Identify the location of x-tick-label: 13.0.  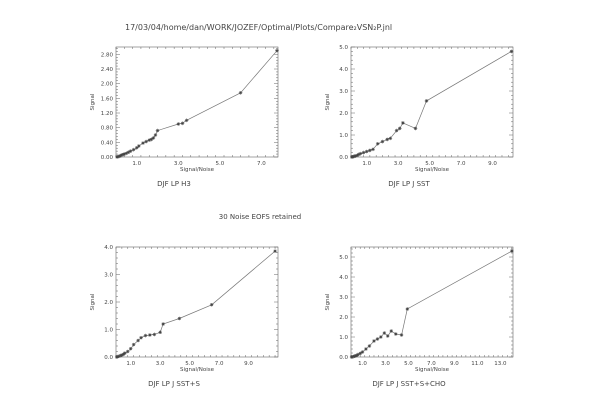
(500, 364).